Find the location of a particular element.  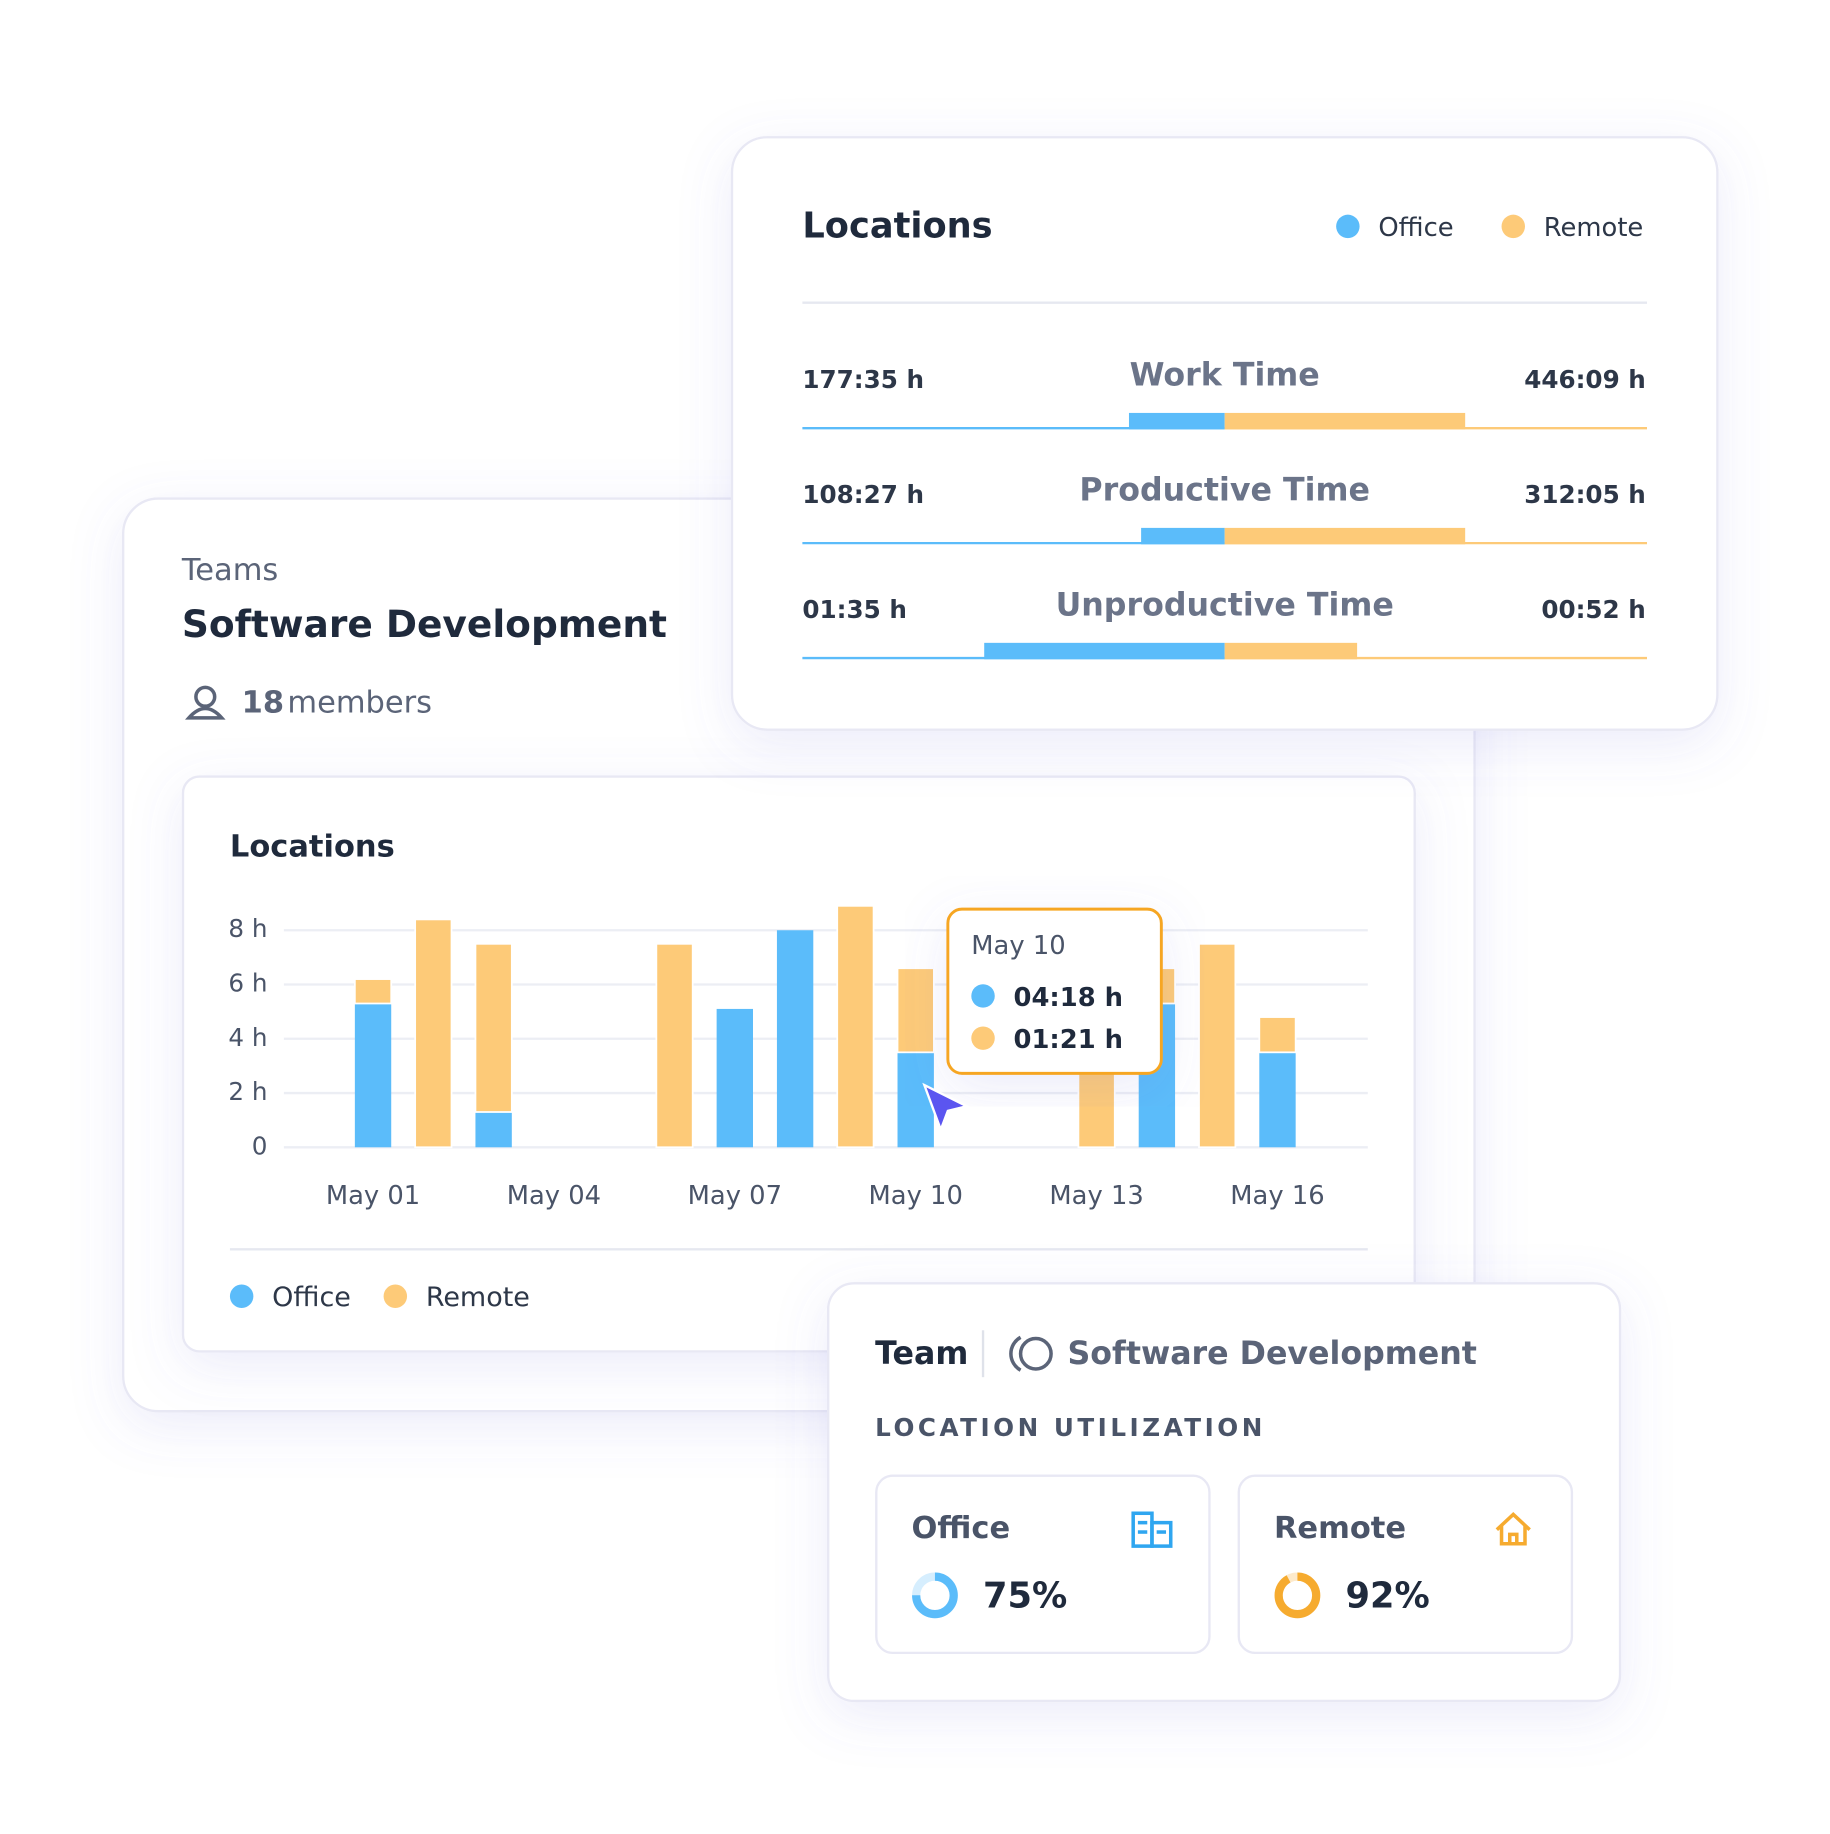

x-tick-label: May 01 is located at coordinates (373, 1196).